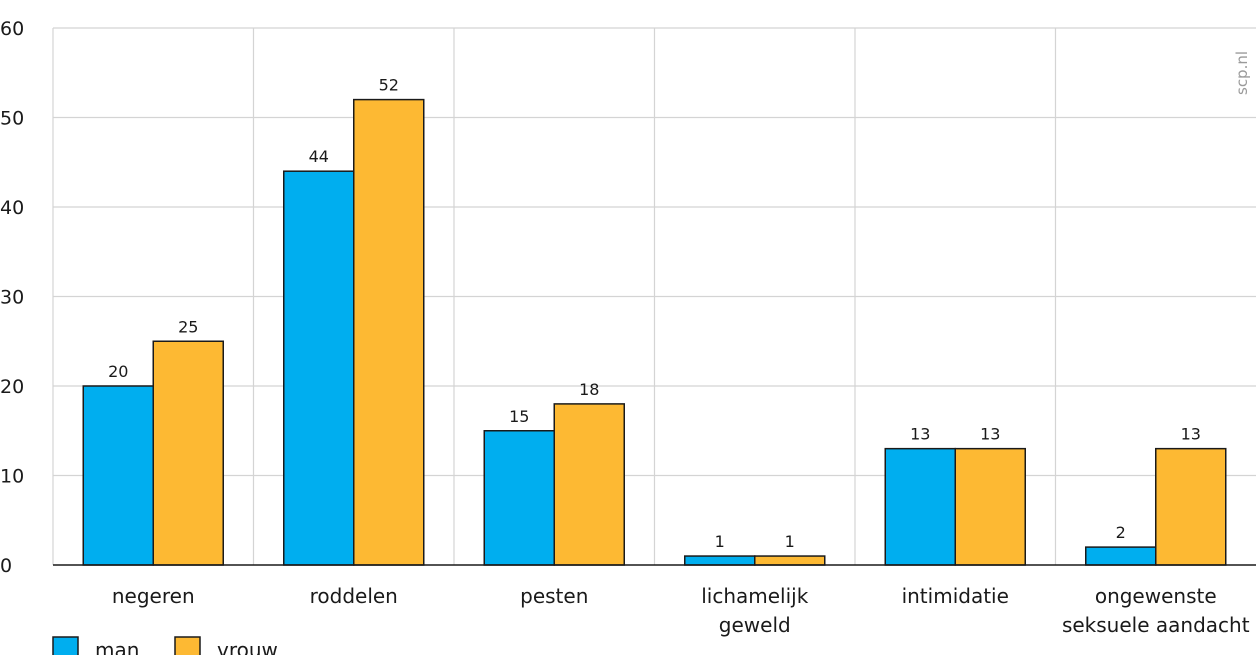  What do you see at coordinates (153, 596) in the screenshot?
I see `x-tick-label: negeren` at bounding box center [153, 596].